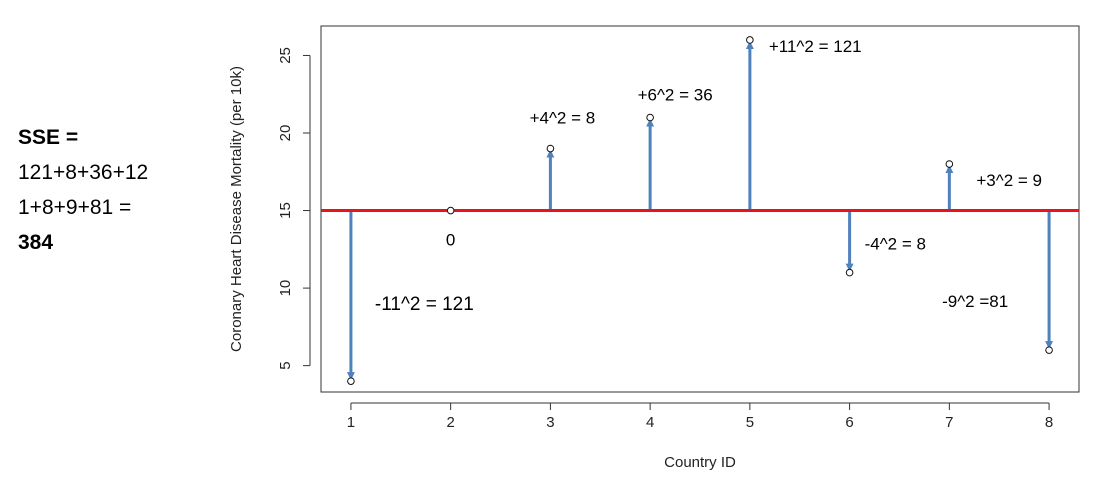 The height and width of the screenshot is (481, 1110). What do you see at coordinates (949, 422) in the screenshot?
I see `x-tick-label: 7` at bounding box center [949, 422].